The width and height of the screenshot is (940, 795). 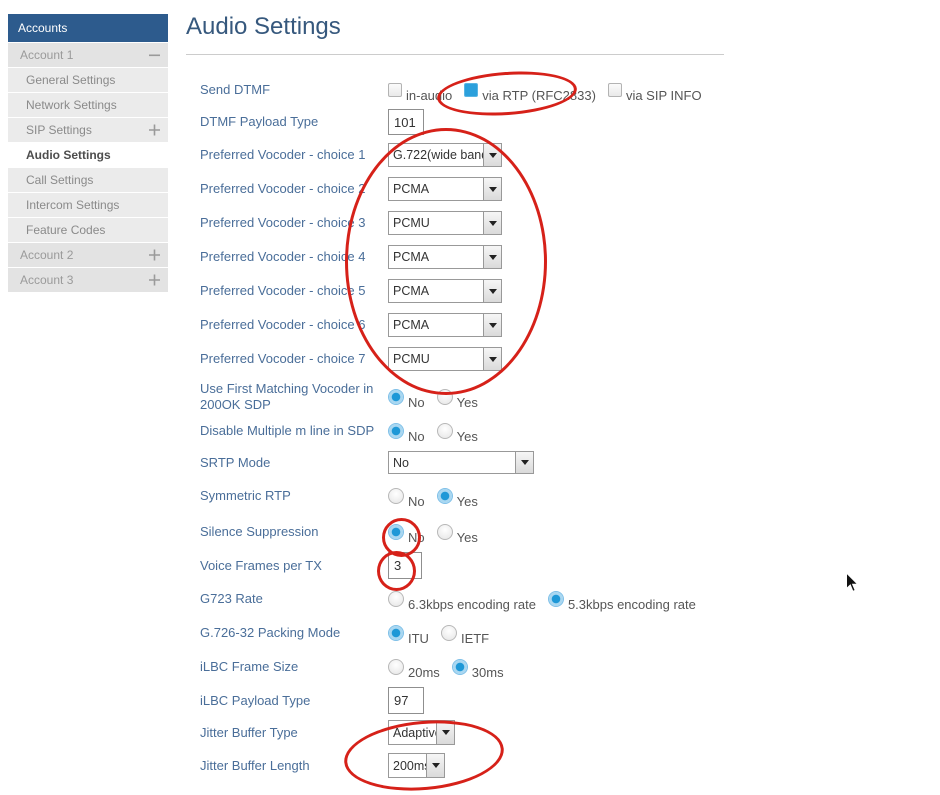 I want to click on vocoder-7-select: PCMU, so click(x=445, y=359).